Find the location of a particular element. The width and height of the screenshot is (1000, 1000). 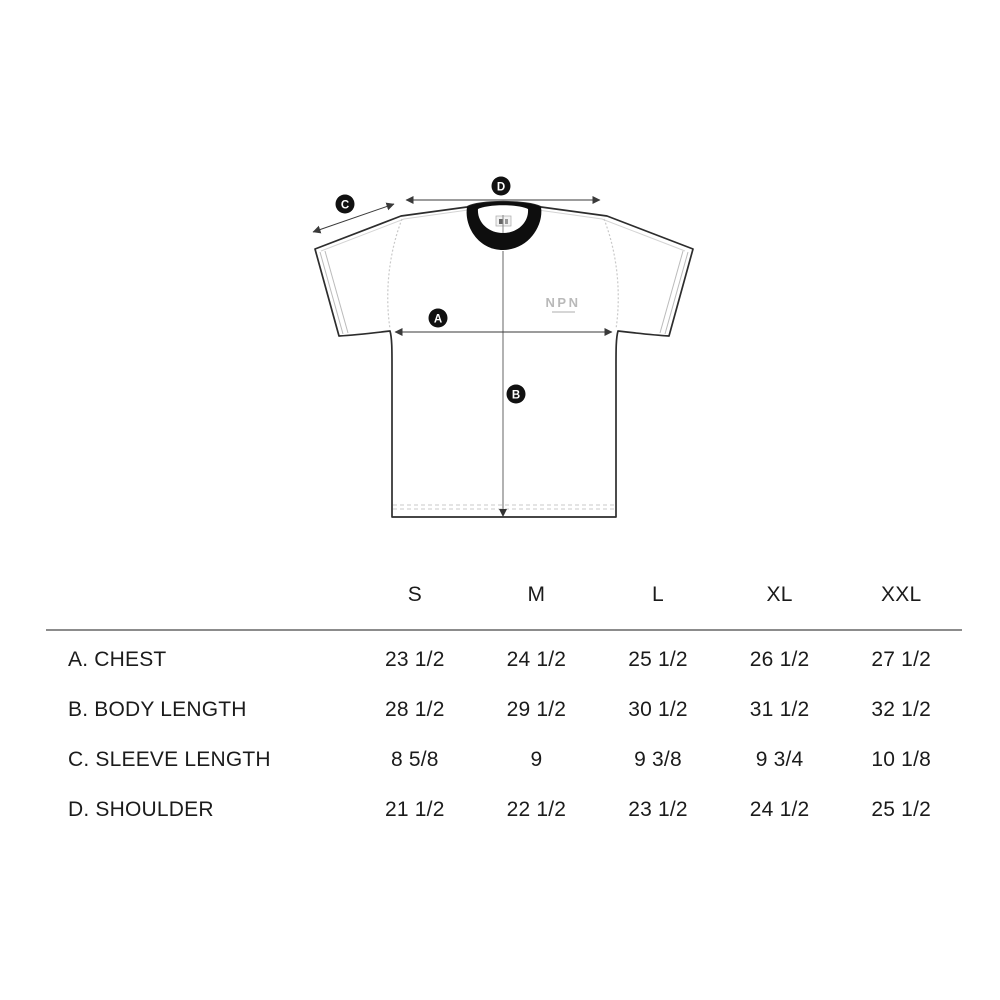

size-col-l: L is located at coordinates (658, 594).